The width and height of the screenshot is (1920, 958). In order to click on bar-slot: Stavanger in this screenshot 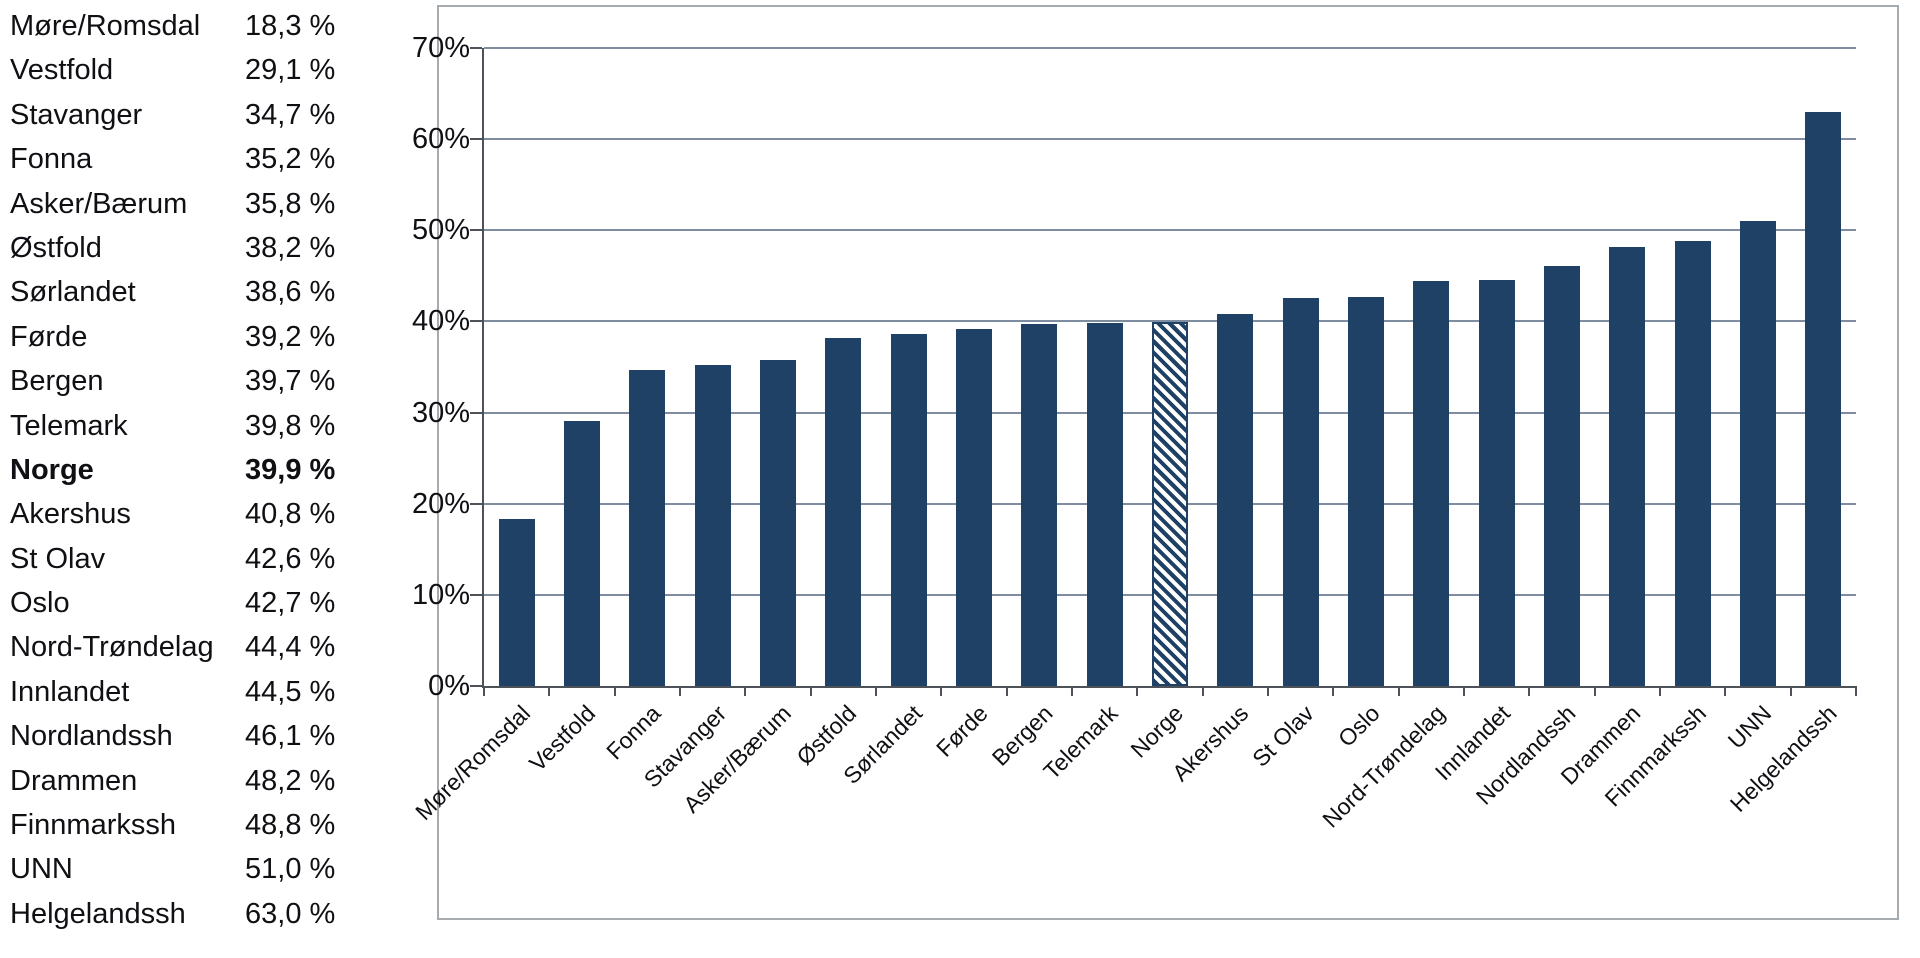, I will do `click(692, 420)`.